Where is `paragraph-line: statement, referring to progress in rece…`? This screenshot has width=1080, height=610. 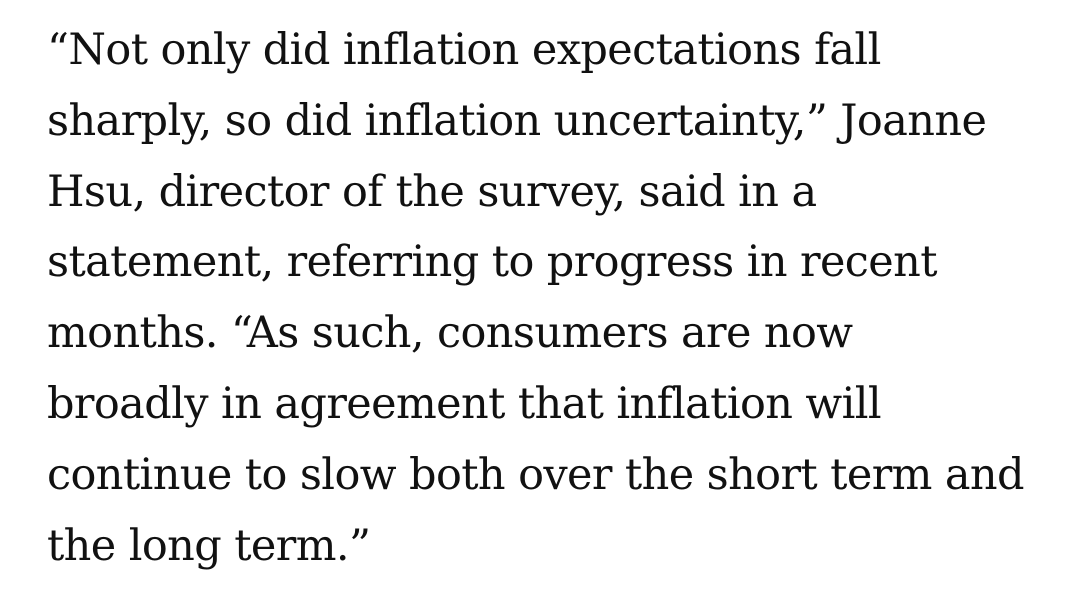
paragraph-line: statement, referring to progress in rece… is located at coordinates (492, 262).